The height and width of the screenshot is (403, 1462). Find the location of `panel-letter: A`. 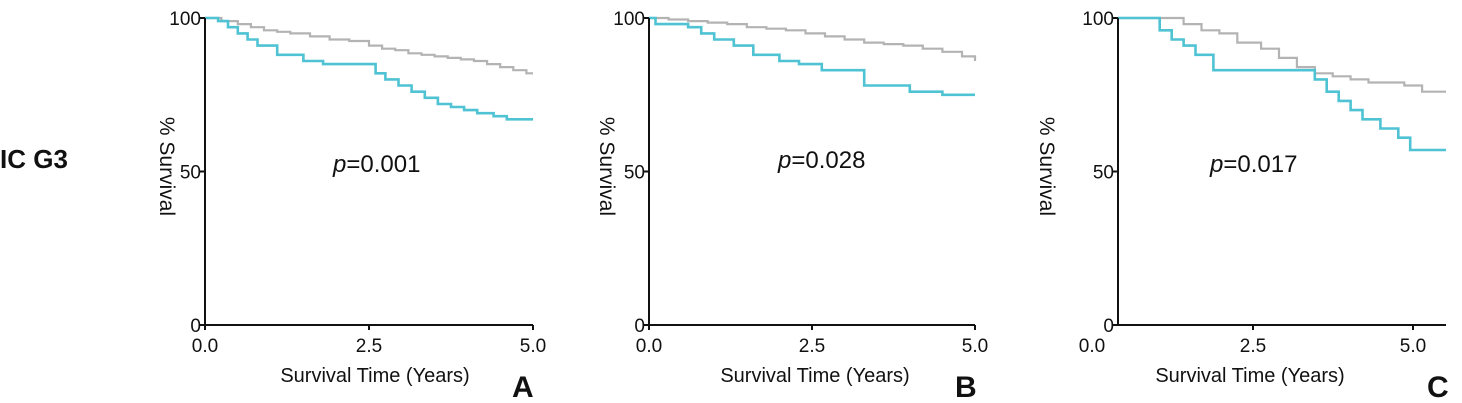

panel-letter: A is located at coordinates (523, 387).